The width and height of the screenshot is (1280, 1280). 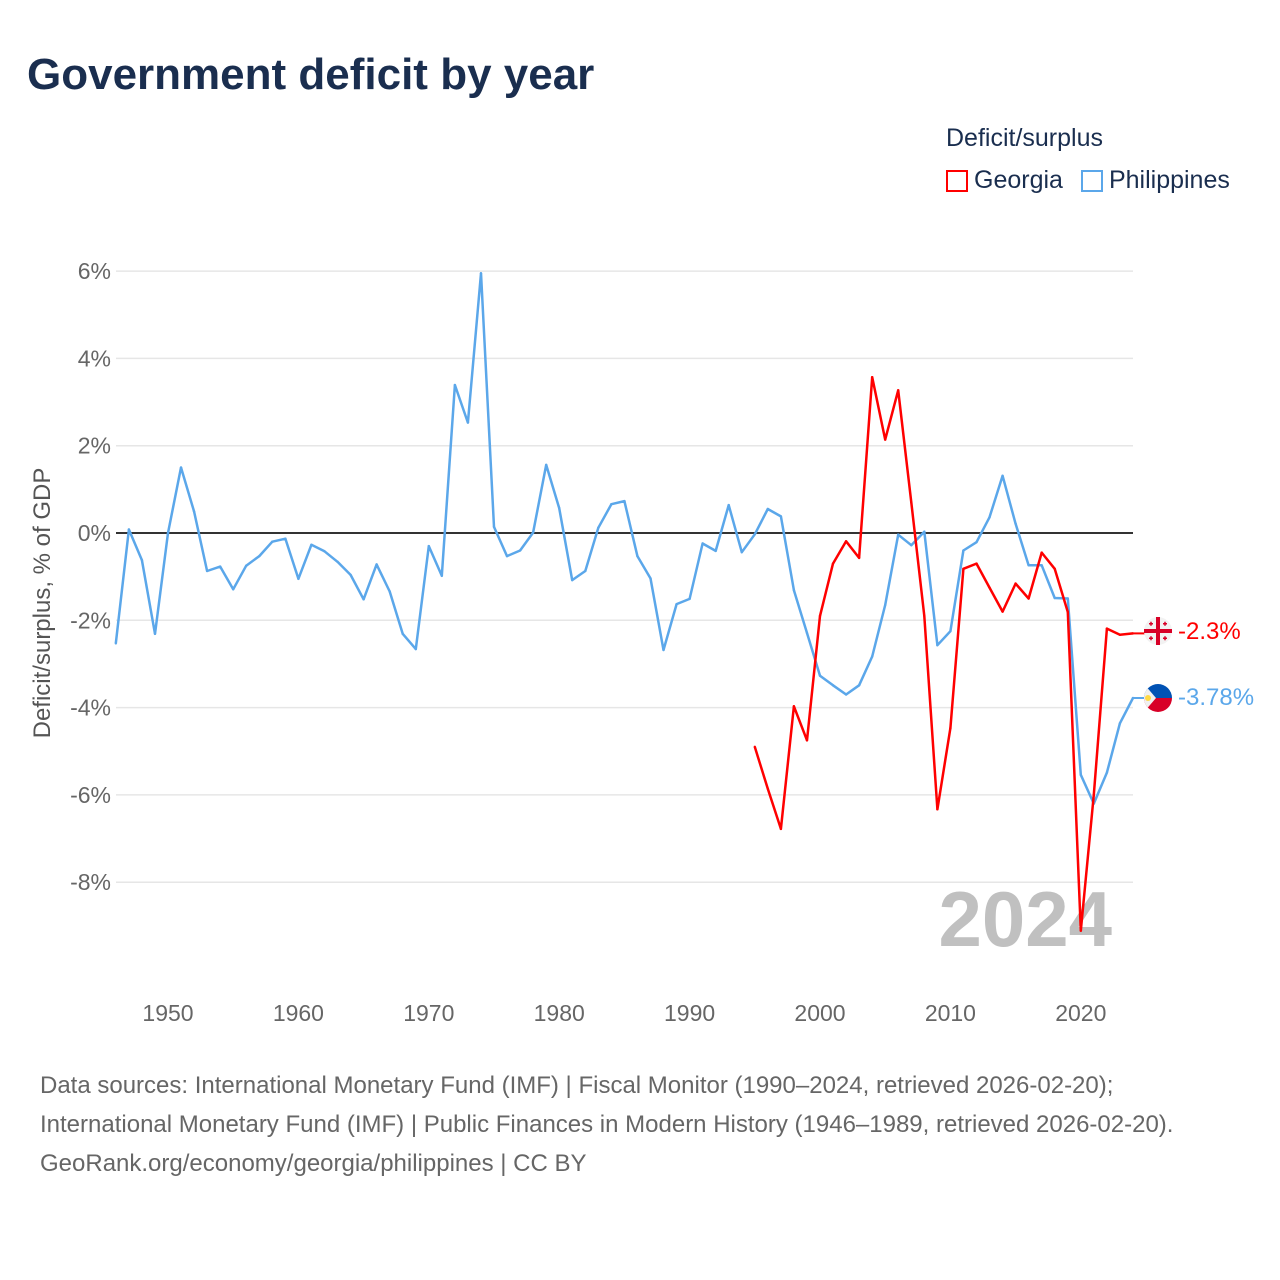 What do you see at coordinates (943, 653) in the screenshot?
I see `series-line-georgia` at bounding box center [943, 653].